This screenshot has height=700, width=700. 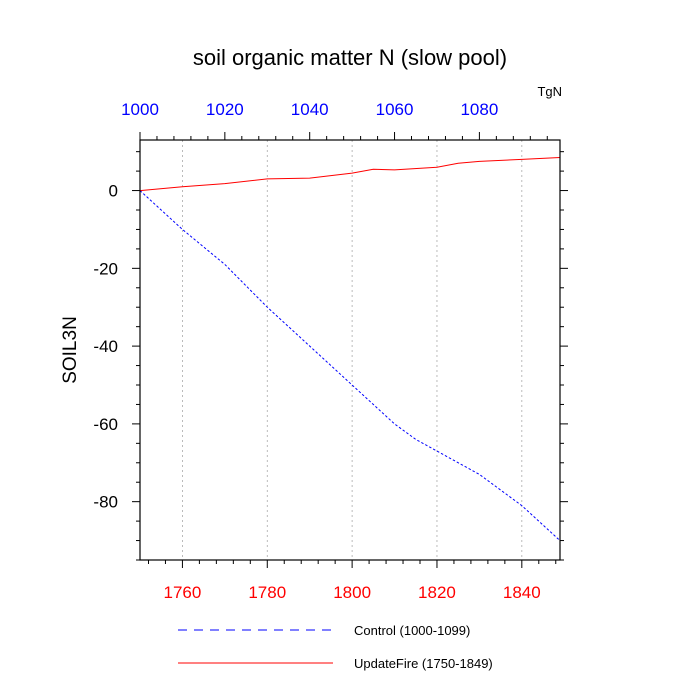 I want to click on series-line, so click(x=350, y=174).